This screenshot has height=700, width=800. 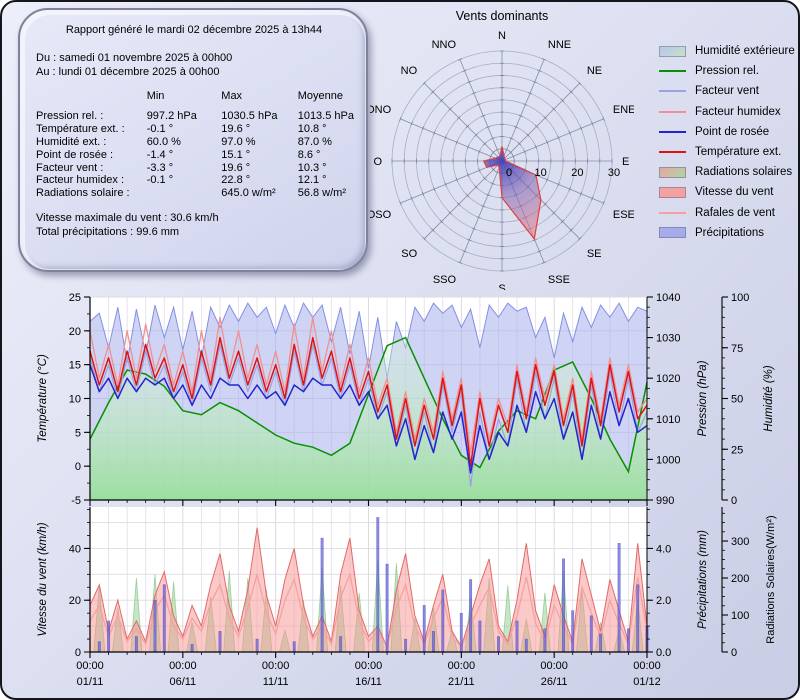 I want to click on stats-cell: 97.0 %, so click(x=238, y=141).